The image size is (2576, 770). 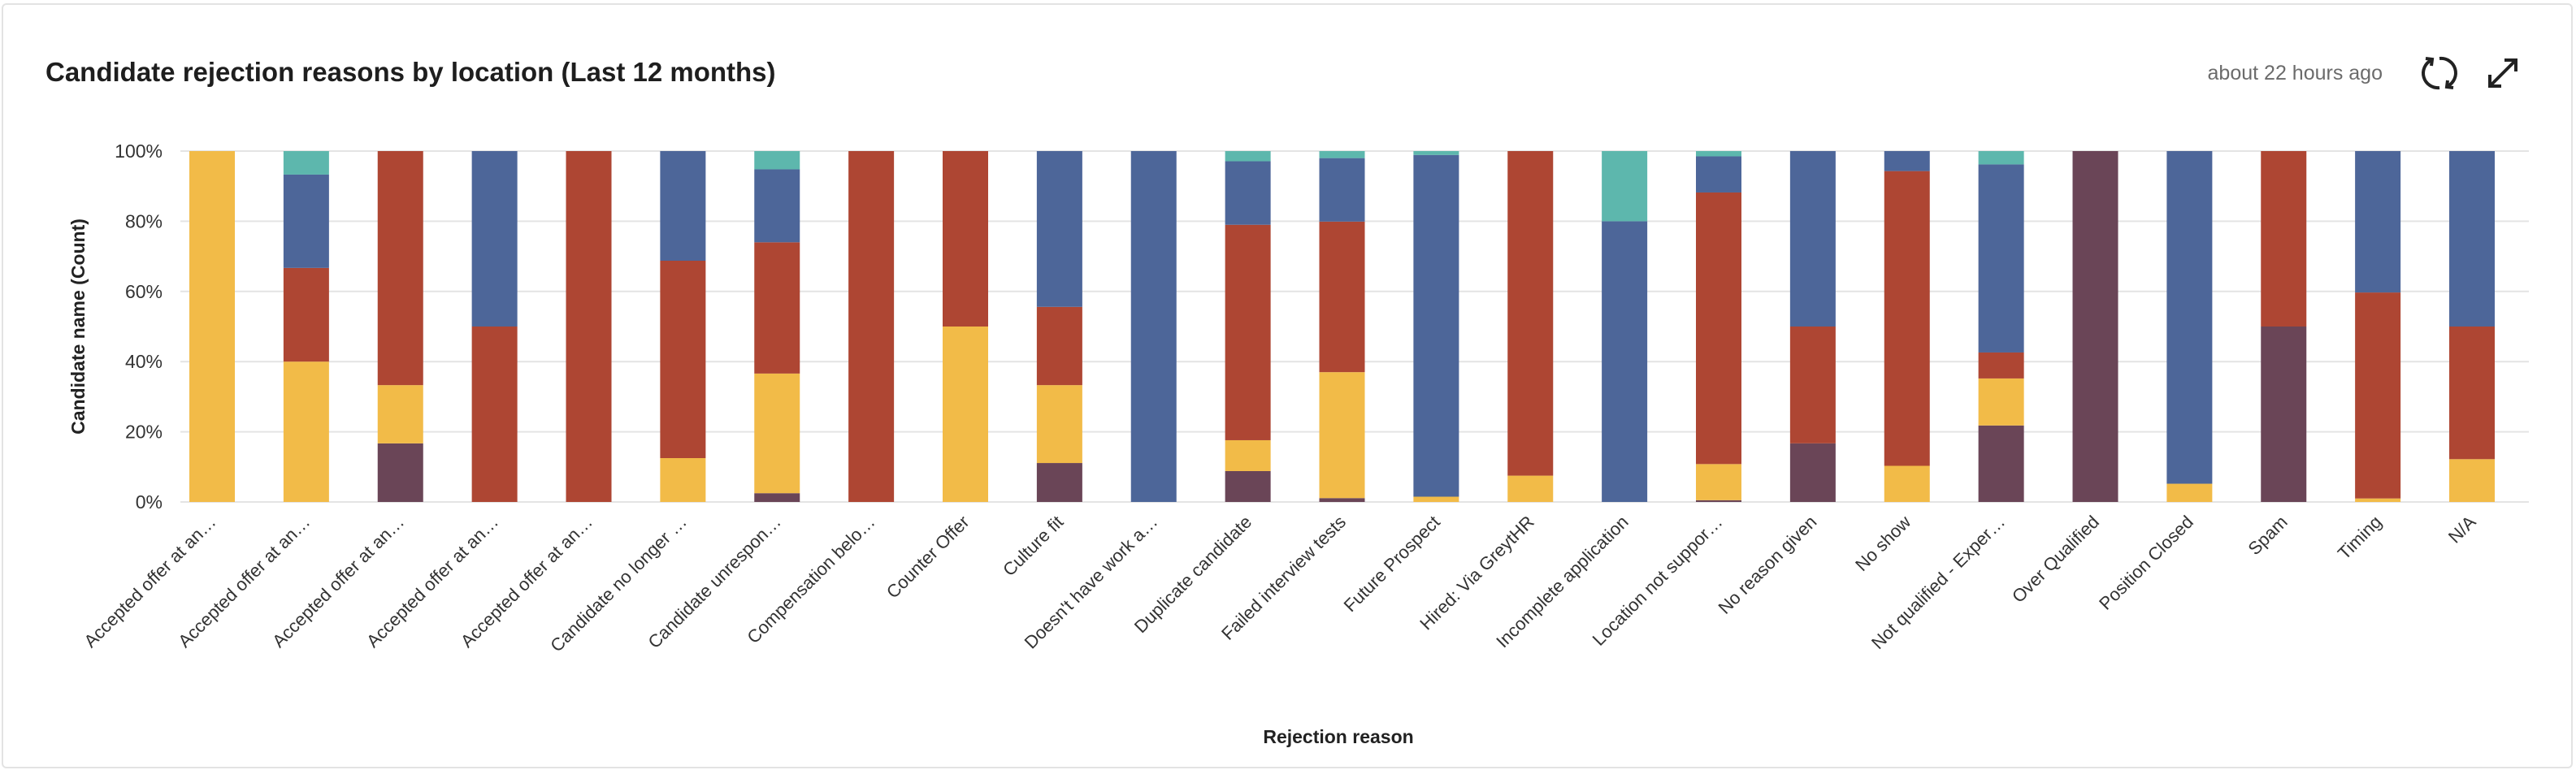 I want to click on x-tick-label: No reason given, so click(x=1767, y=565).